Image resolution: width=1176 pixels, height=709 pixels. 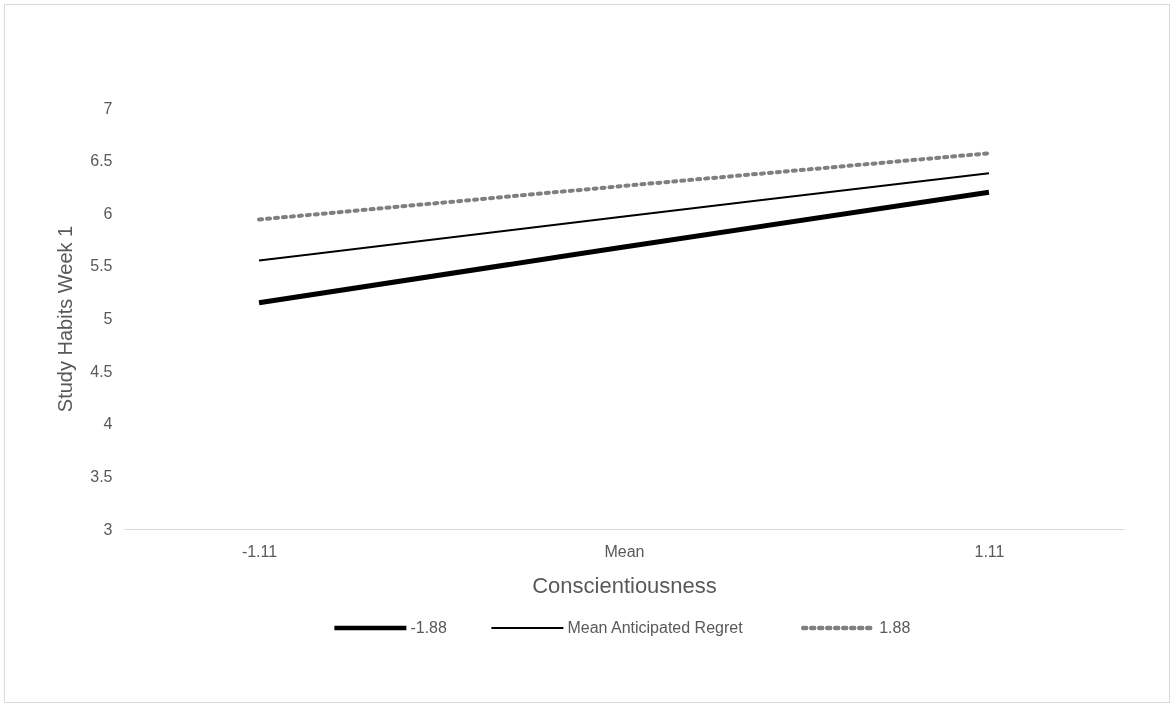 What do you see at coordinates (101, 476) in the screenshot?
I see `y-tick-label: 3.5` at bounding box center [101, 476].